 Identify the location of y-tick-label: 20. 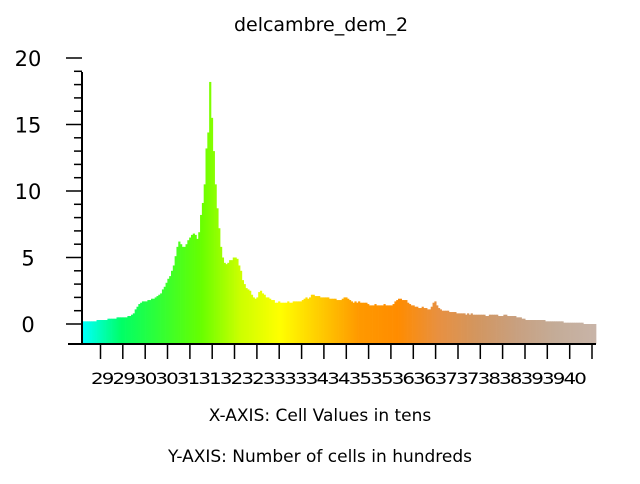
(28, 59).